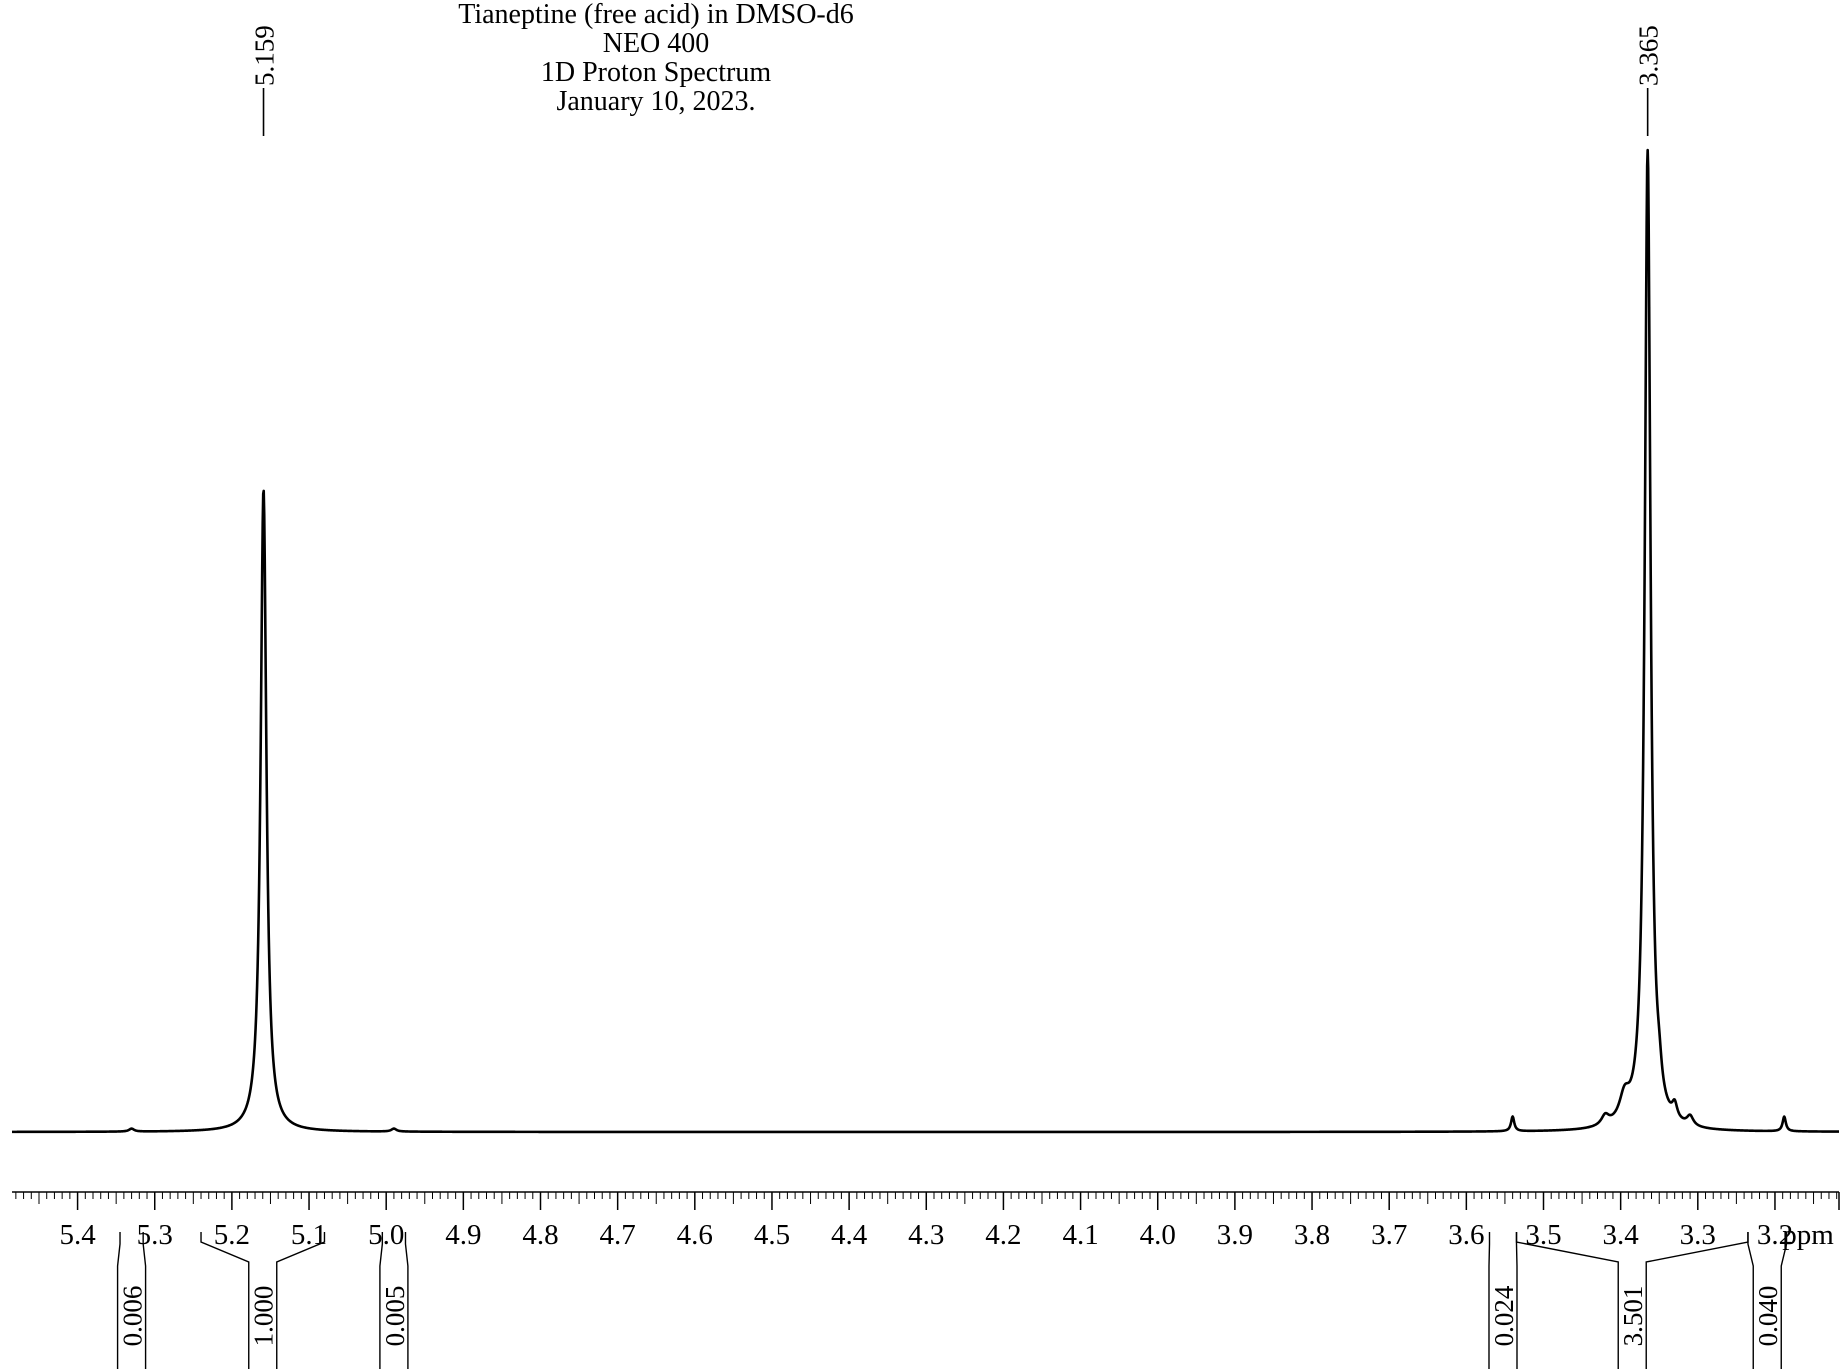 The height and width of the screenshot is (1369, 1843). I want to click on x-tick-label: 5.1, so click(309, 1235).